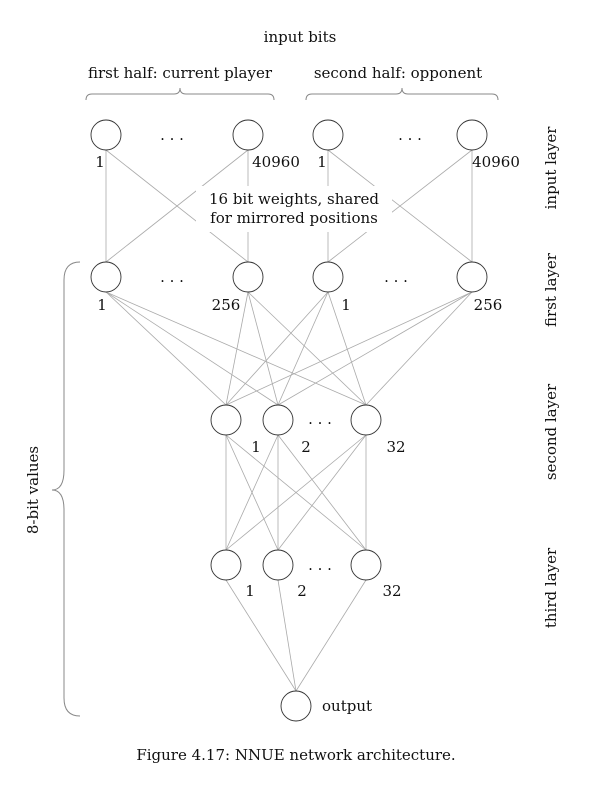 The height and width of the screenshot is (787, 592). What do you see at coordinates (33, 490) in the screenshot?
I see `side-label-8bit-values: 8-bit values` at bounding box center [33, 490].